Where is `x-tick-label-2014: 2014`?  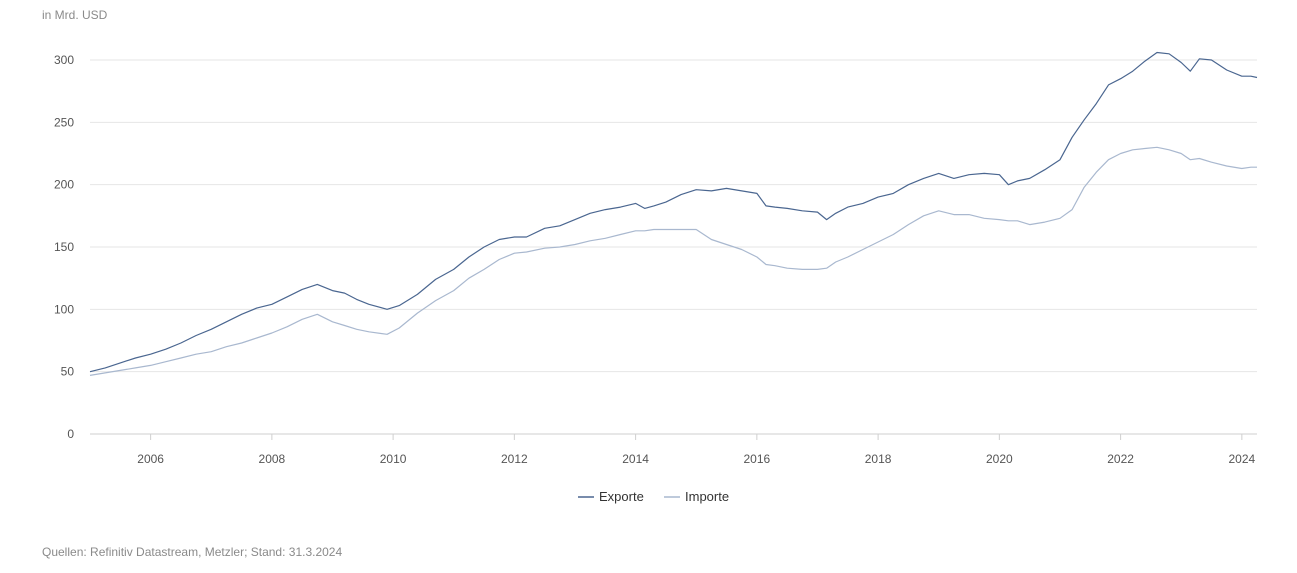
x-tick-label-2014: 2014 is located at coordinates (635, 459).